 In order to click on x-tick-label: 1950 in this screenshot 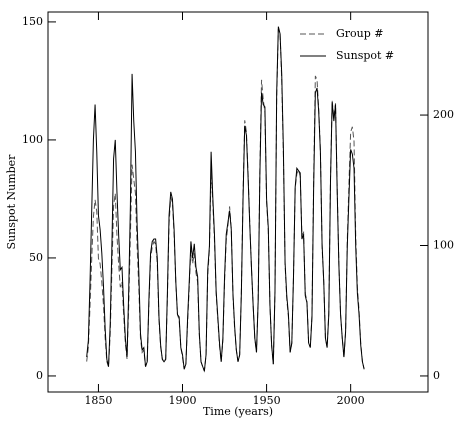, I will do `click(267, 400)`.